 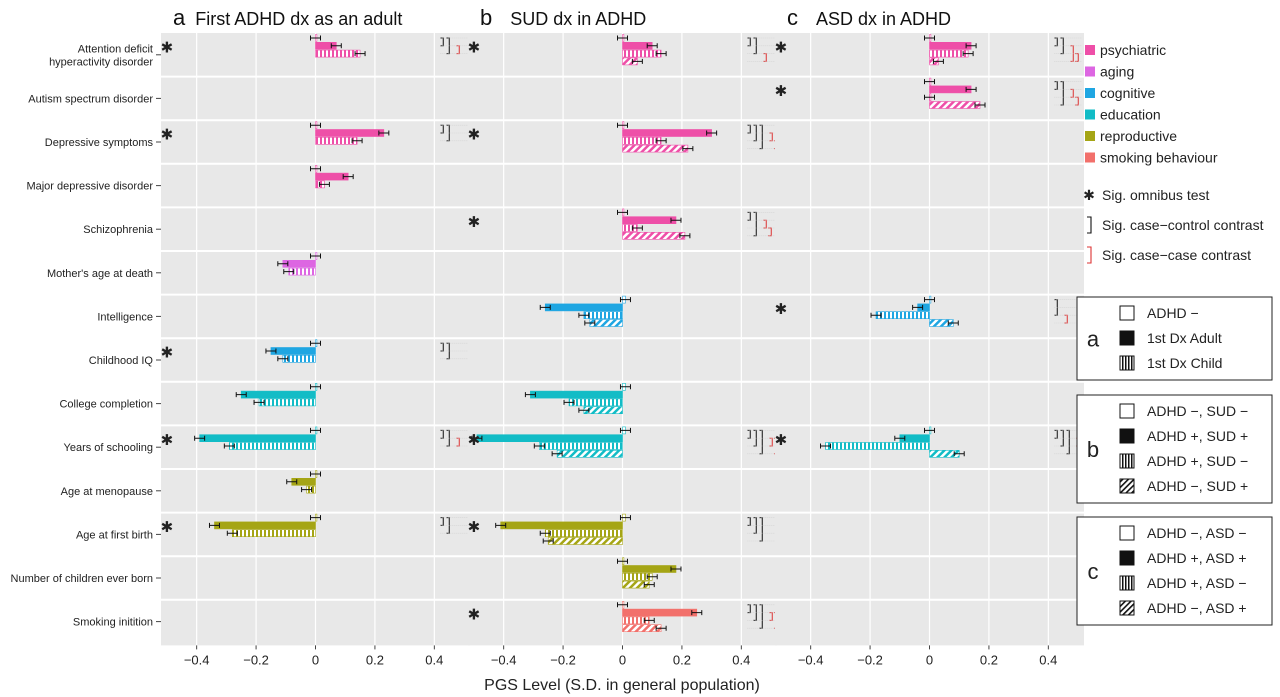 I want to click on legend-group-label: ADHD +, SUD −, so click(x=1197, y=461).